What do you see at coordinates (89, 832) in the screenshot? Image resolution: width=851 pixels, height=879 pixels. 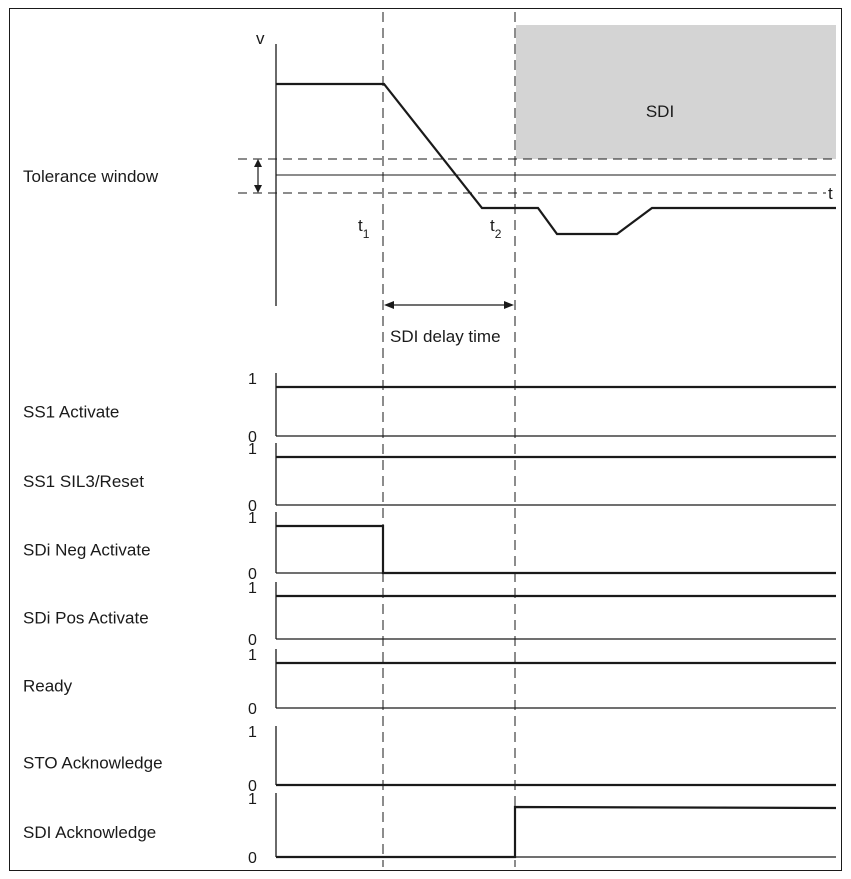 I see `signal-name: SDI Acknowledge` at bounding box center [89, 832].